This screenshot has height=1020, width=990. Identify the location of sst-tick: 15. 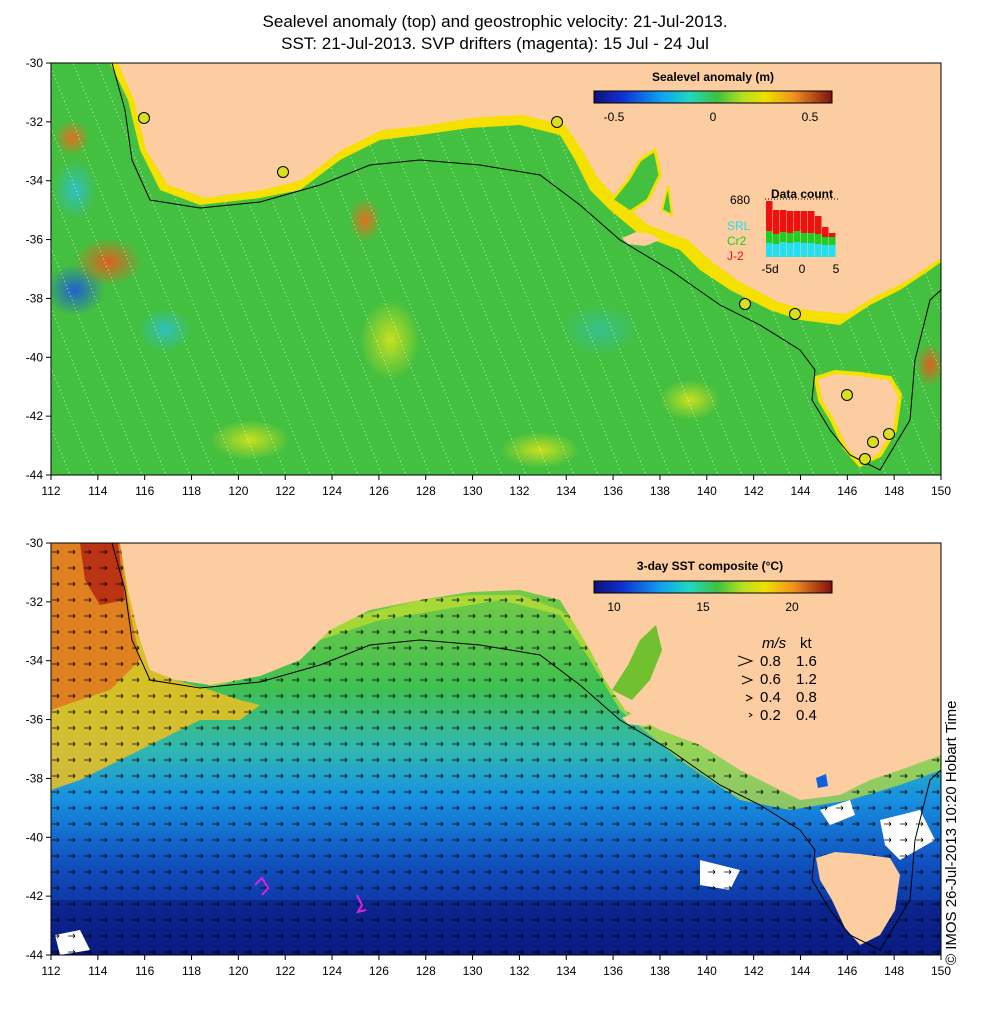
(703, 607).